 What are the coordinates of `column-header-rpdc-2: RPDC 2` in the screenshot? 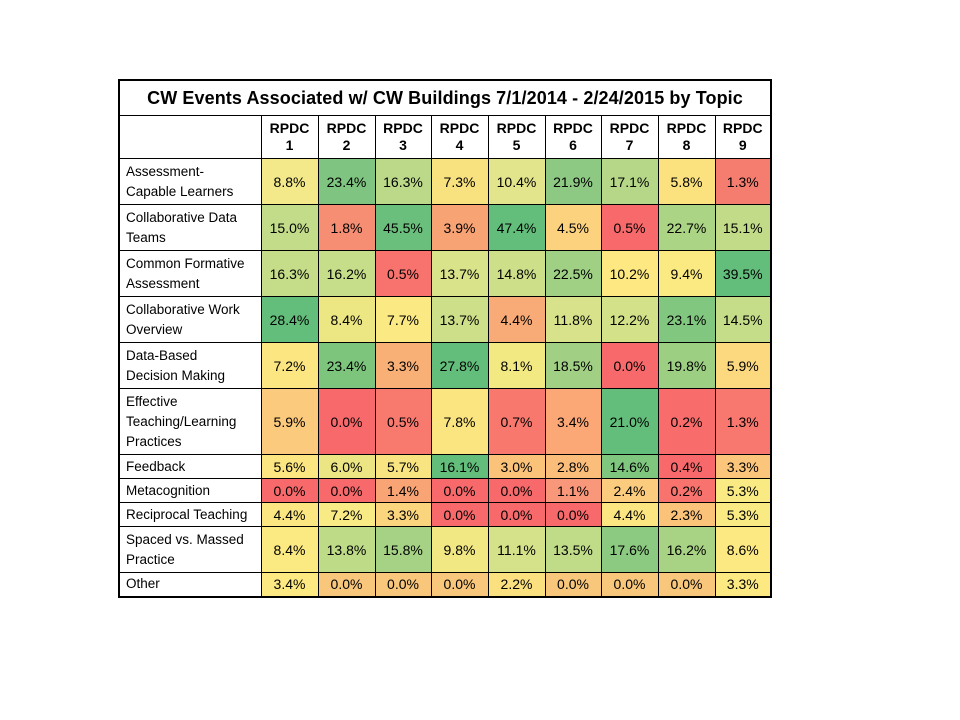 It's located at (346, 137).